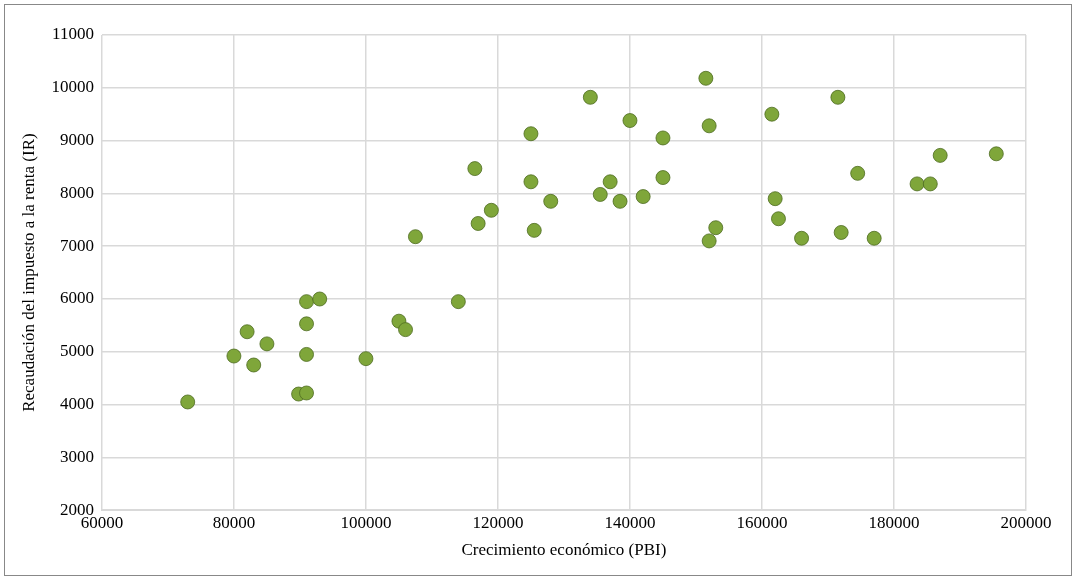  What do you see at coordinates (762, 522) in the screenshot?
I see `x-tick-label: 160000` at bounding box center [762, 522].